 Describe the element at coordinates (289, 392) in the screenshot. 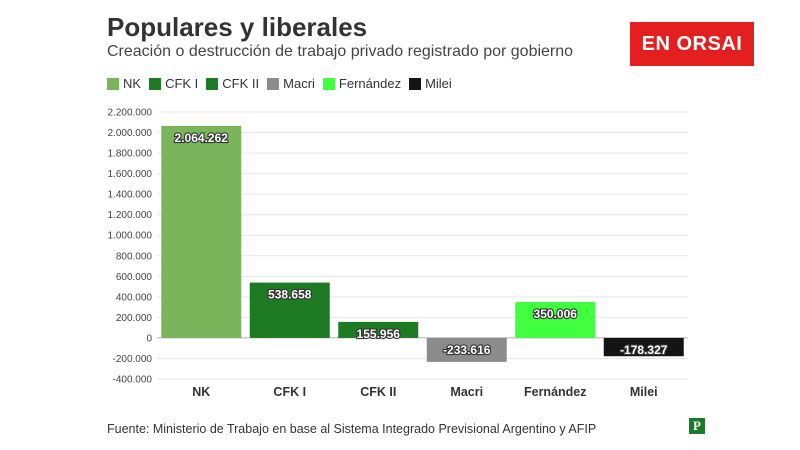

I see `x-tick-label: CFK I` at that location.